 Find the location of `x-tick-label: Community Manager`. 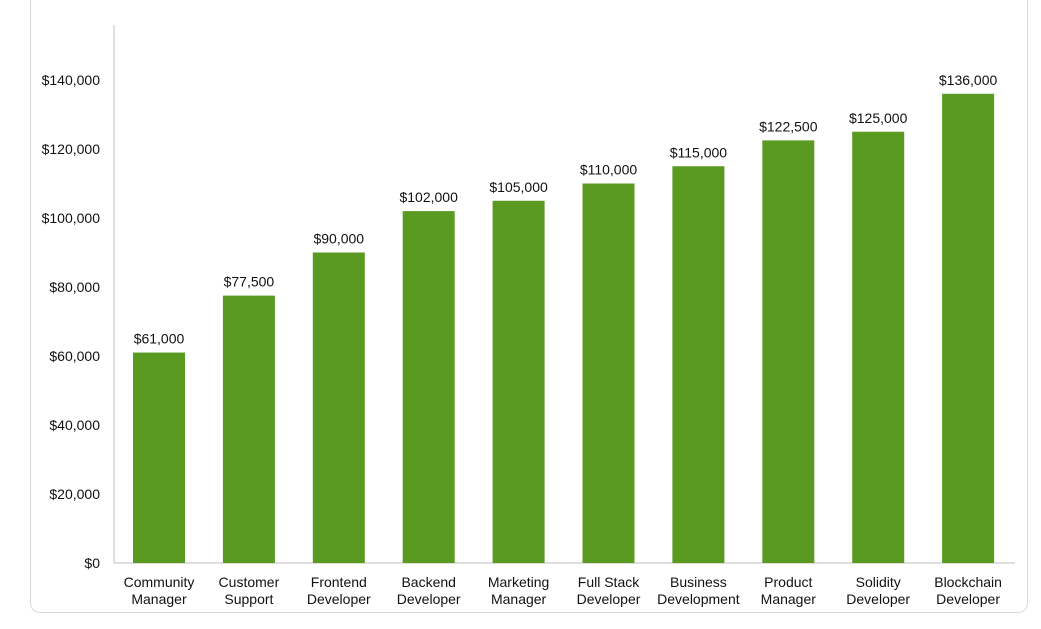

x-tick-label: Community Manager is located at coordinates (159, 590).